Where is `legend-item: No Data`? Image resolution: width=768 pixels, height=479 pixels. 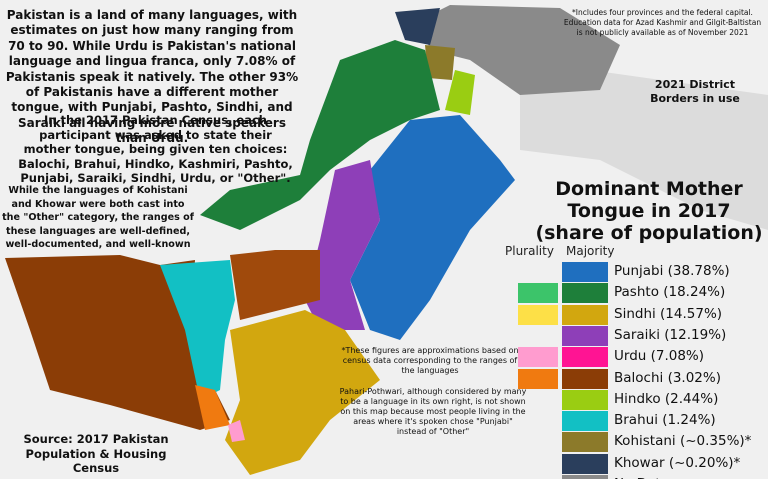
legend-item: No Data is located at coordinates (643, 477).